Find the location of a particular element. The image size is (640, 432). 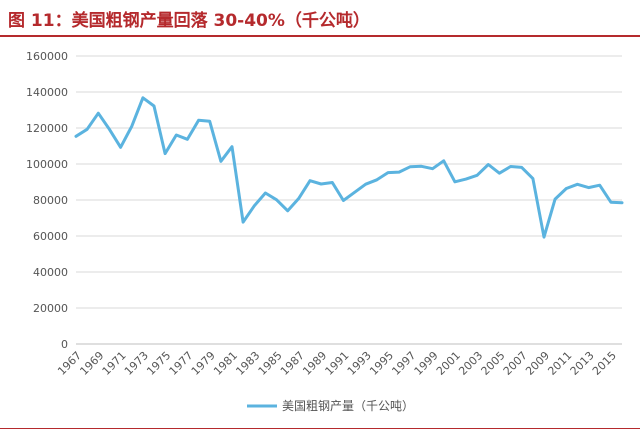

x-tick-label: 2005 is located at coordinates (493, 363).